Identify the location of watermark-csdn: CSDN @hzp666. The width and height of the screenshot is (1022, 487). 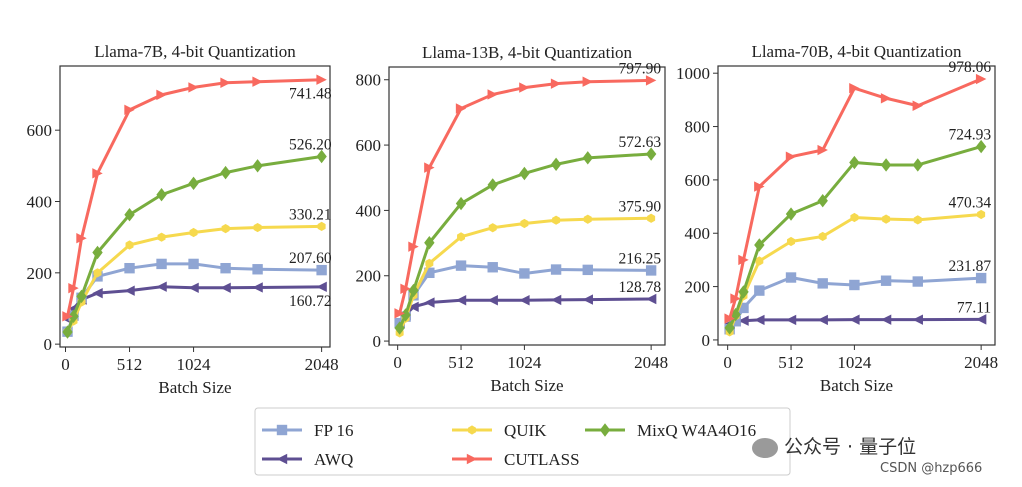
(931, 468).